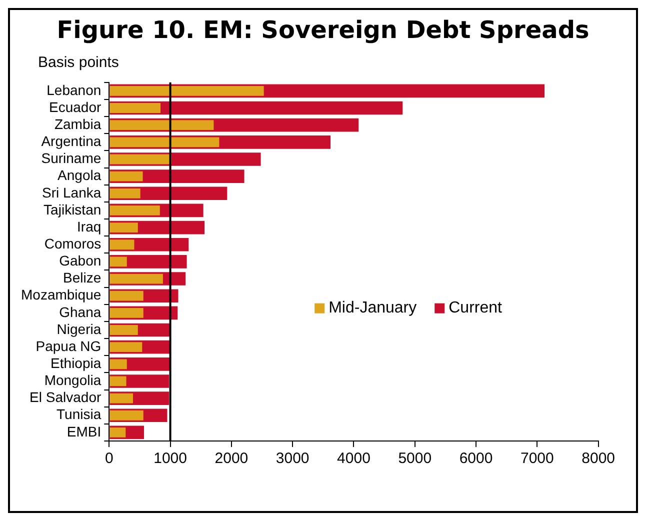  Describe the element at coordinates (415, 459) in the screenshot. I see `x-tick-label: 5000` at that location.